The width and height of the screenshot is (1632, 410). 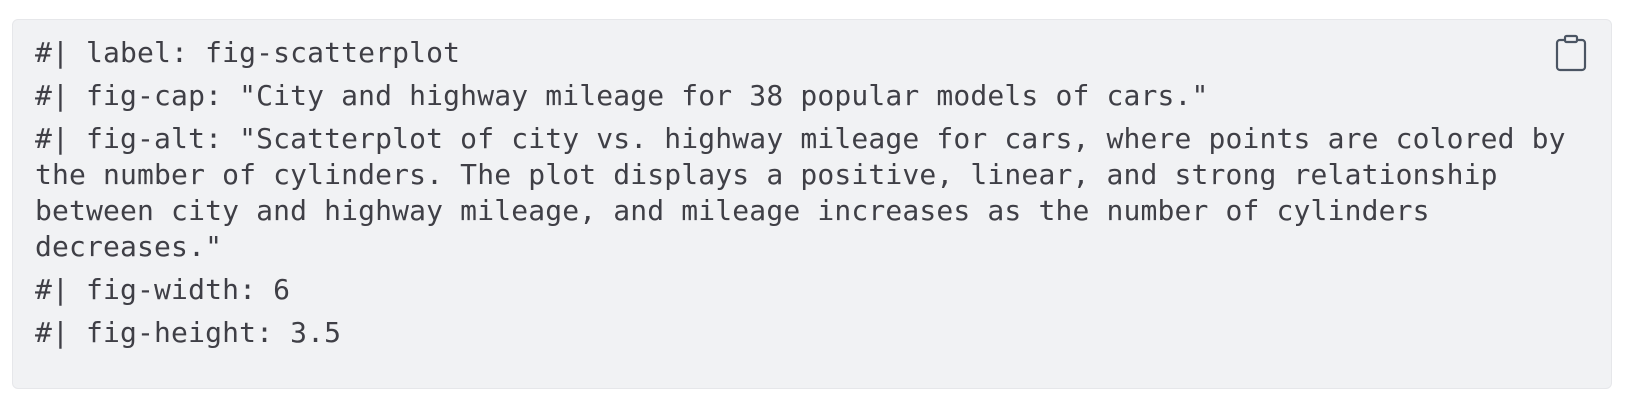 I want to click on code-line-label: #| label: fig-scatterplot, so click(x=248, y=52).